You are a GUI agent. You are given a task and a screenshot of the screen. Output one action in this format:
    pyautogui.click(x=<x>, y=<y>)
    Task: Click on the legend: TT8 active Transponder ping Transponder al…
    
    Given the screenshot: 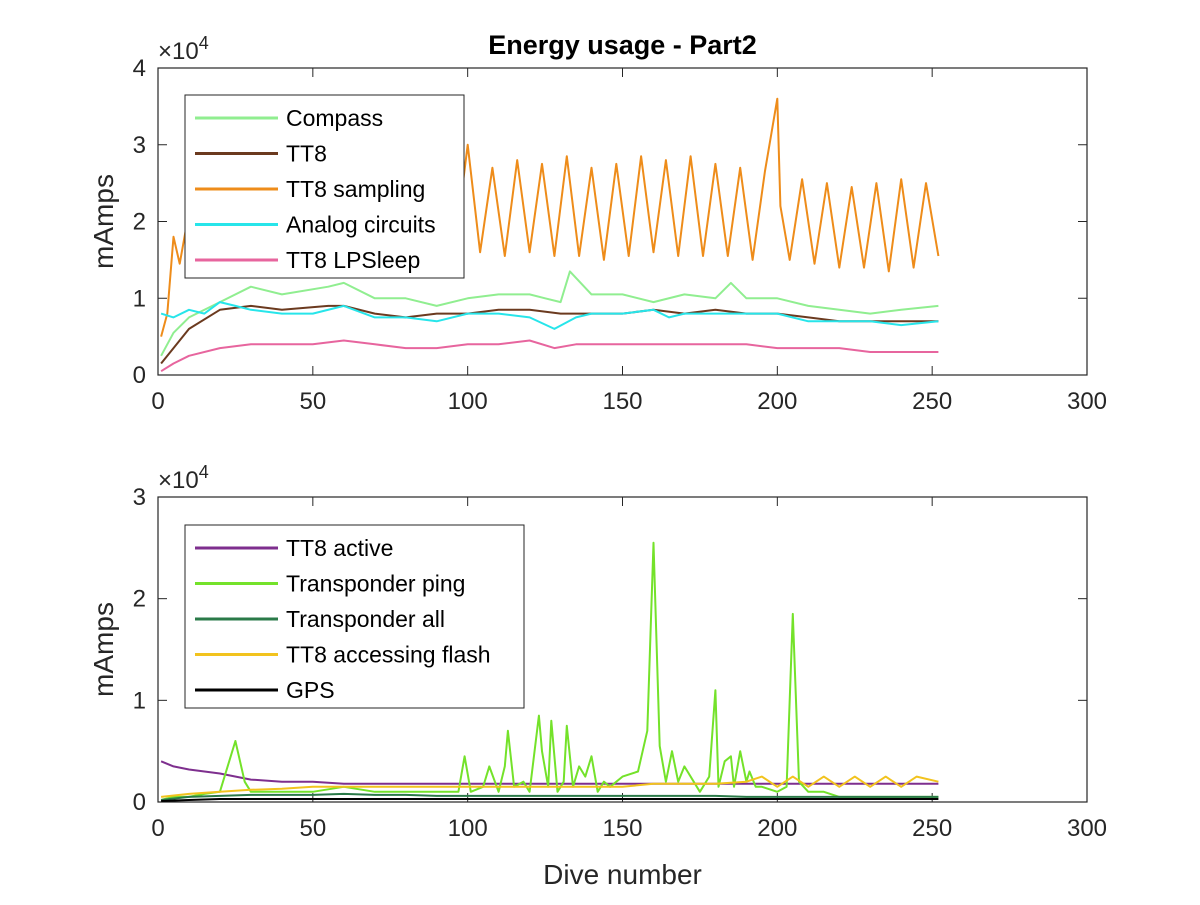 What is the action you would take?
    pyautogui.click(x=354, y=616)
    